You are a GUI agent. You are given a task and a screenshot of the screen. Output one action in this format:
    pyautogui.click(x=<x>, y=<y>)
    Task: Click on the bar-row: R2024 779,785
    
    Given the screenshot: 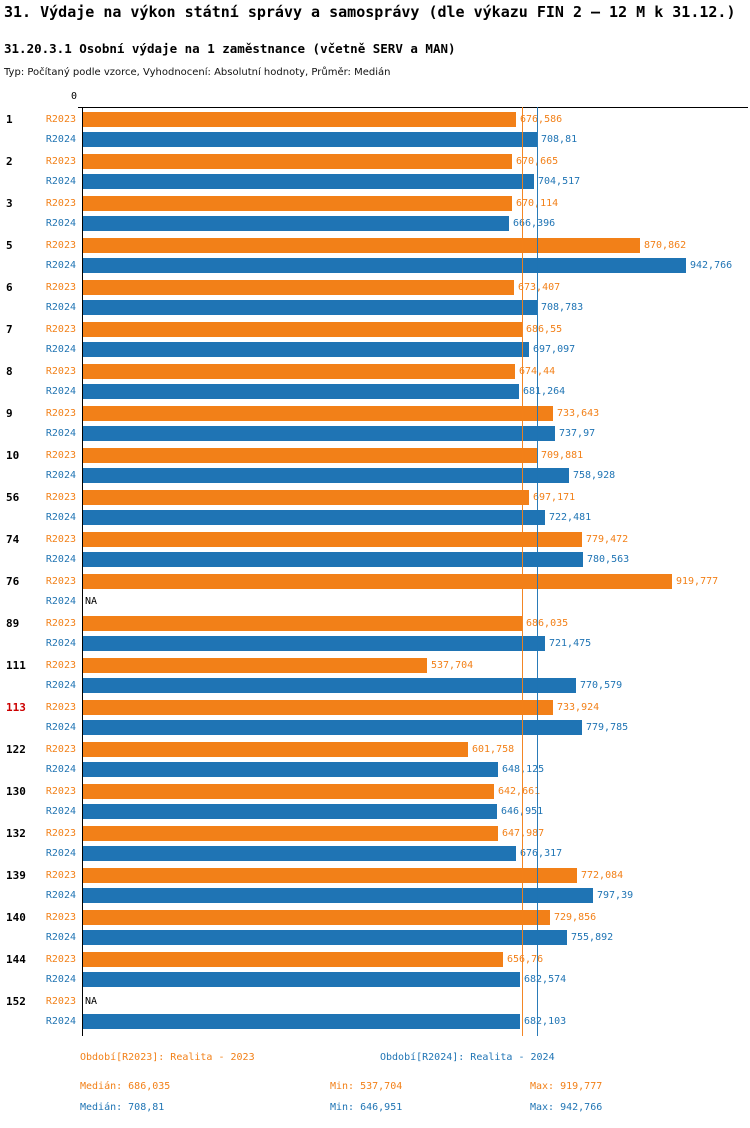 What is the action you would take?
    pyautogui.click(x=375, y=727)
    